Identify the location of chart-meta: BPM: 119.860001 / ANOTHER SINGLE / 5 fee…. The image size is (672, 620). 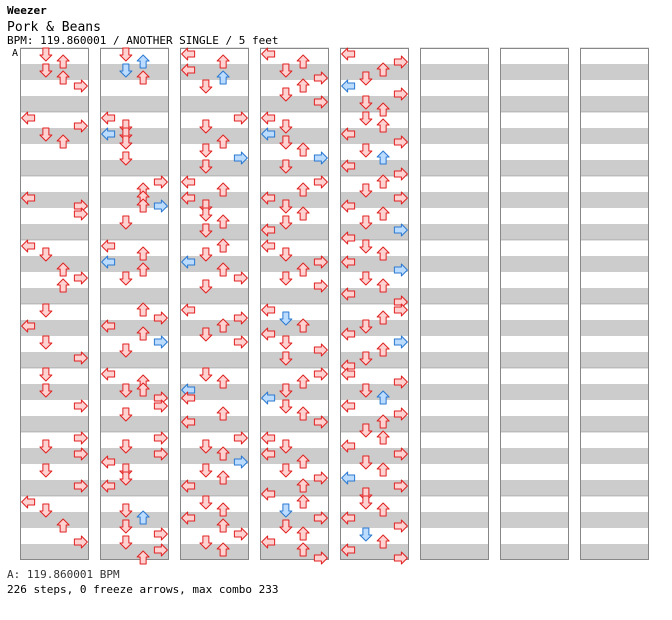
(143, 40).